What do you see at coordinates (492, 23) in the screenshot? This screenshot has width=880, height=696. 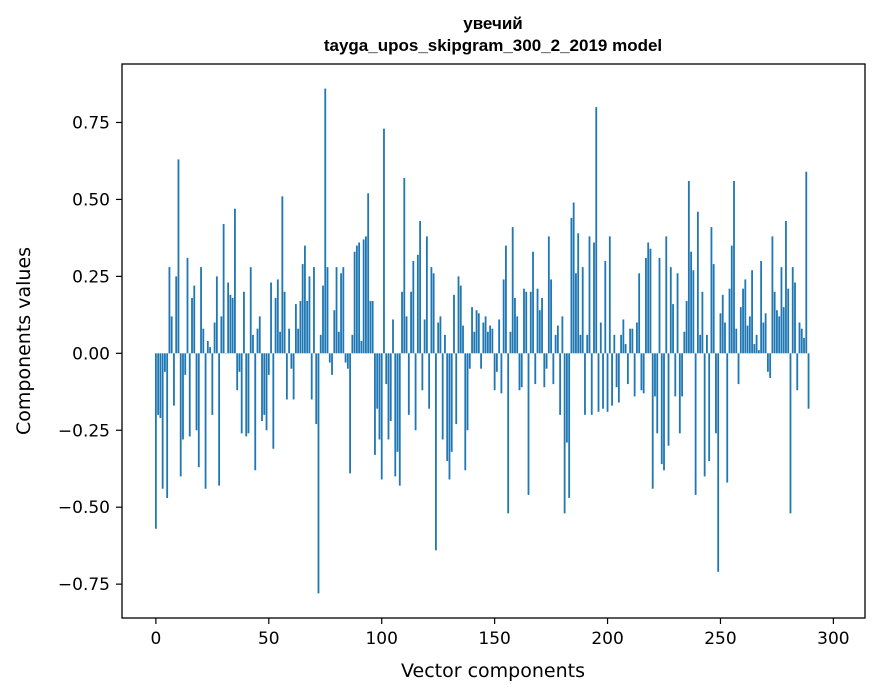 I see `chart-title: увечий` at bounding box center [492, 23].